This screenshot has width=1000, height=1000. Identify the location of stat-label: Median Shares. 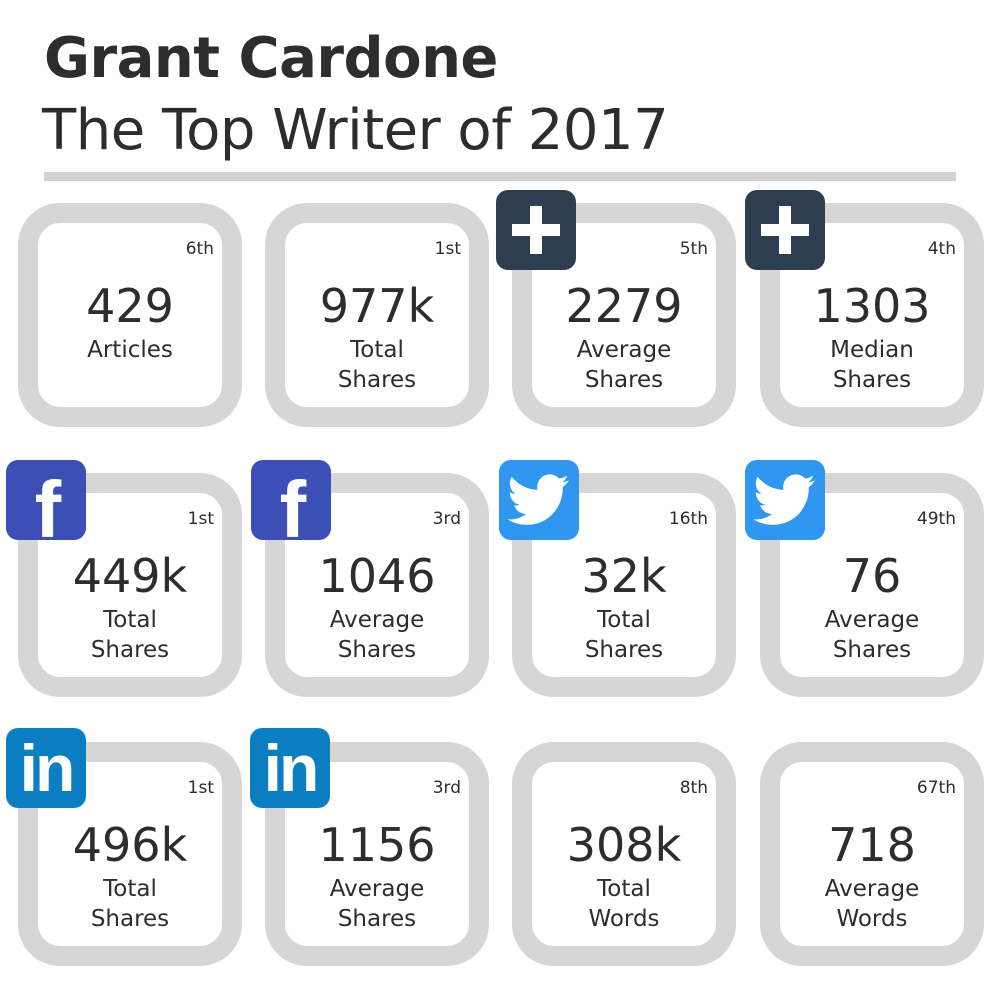
(872, 365).